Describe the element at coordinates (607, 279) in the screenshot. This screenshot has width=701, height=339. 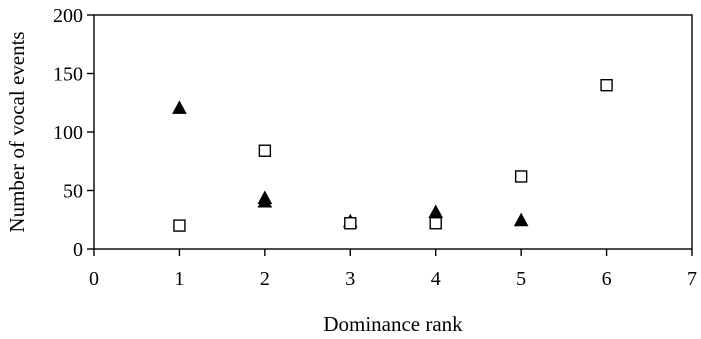
I see `x-tick-label: 6` at that location.